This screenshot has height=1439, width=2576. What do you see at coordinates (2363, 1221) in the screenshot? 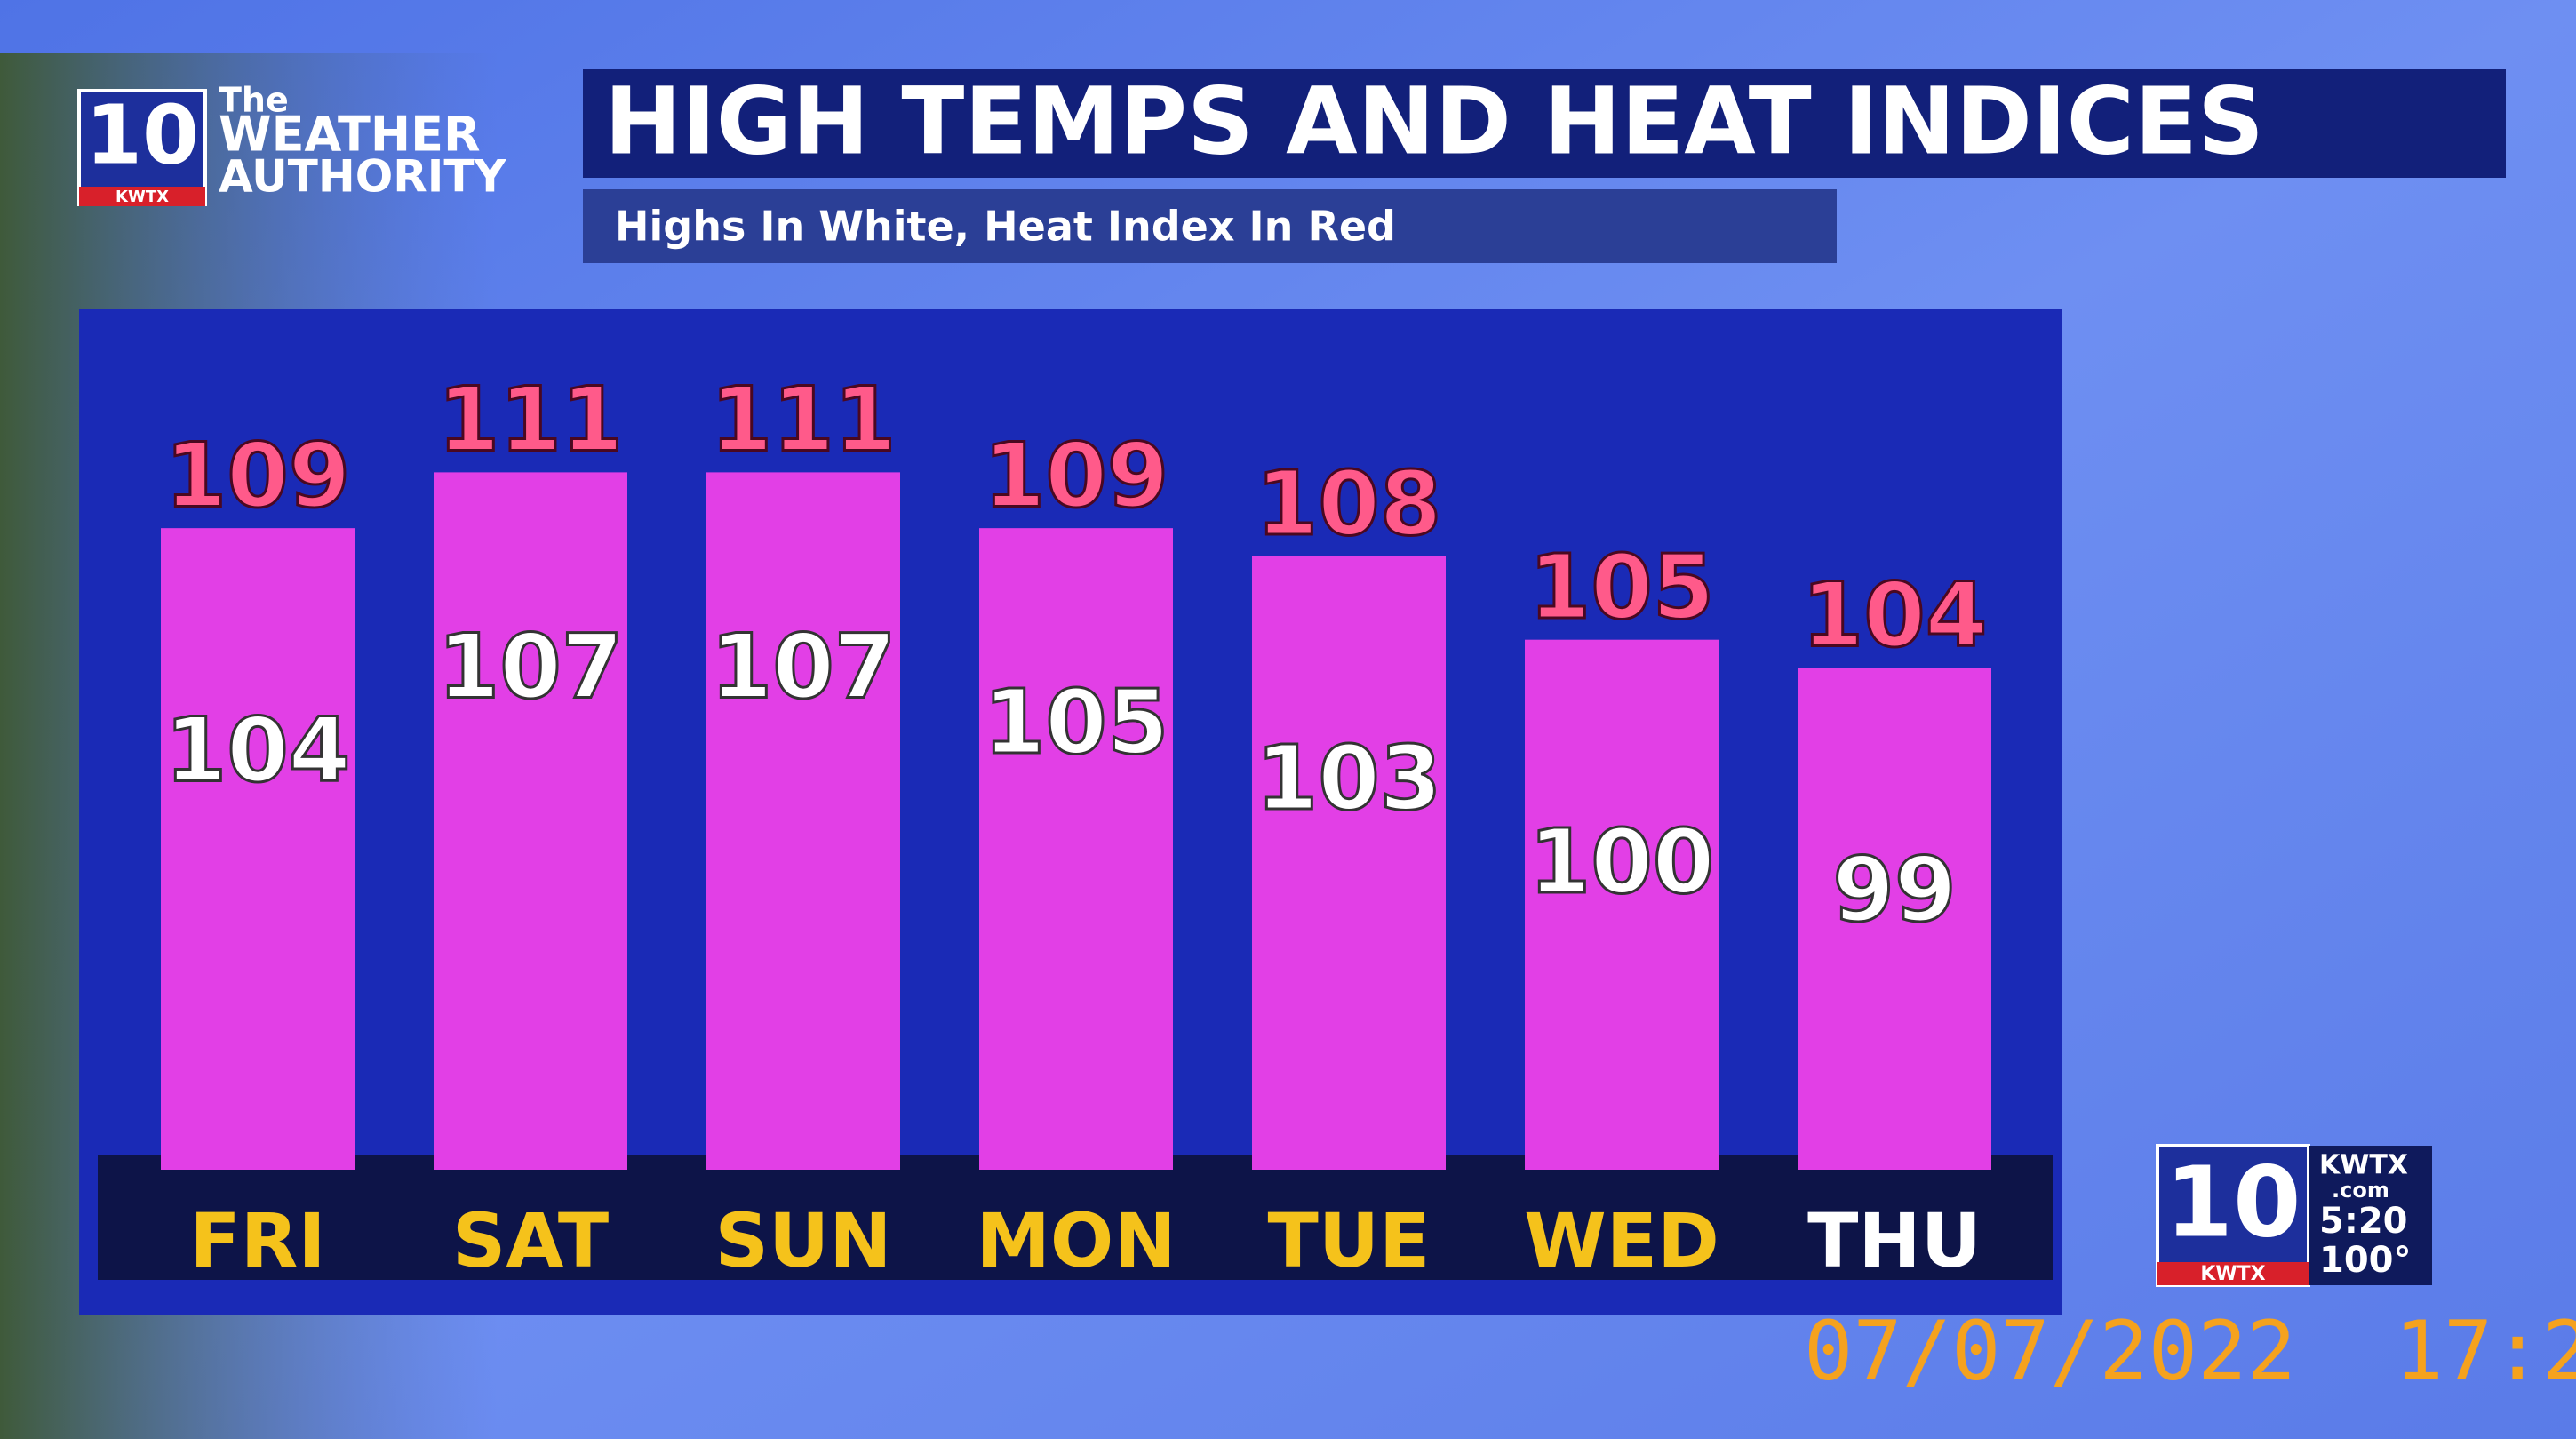
I see `bug-time: 5:20` at bounding box center [2363, 1221].